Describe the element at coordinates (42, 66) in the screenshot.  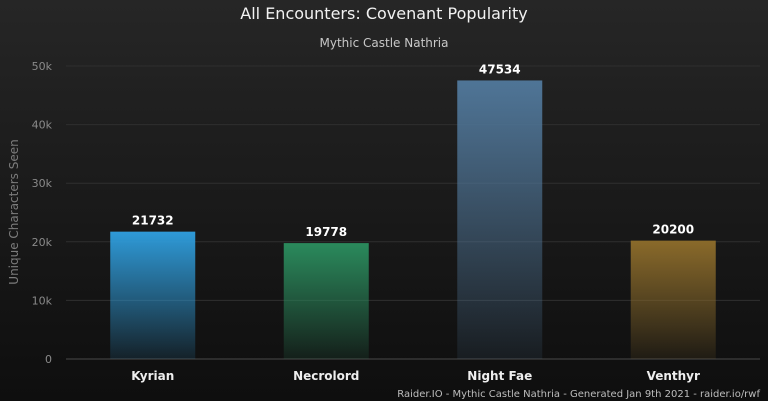
I see `y-tick-label: 50k` at that location.